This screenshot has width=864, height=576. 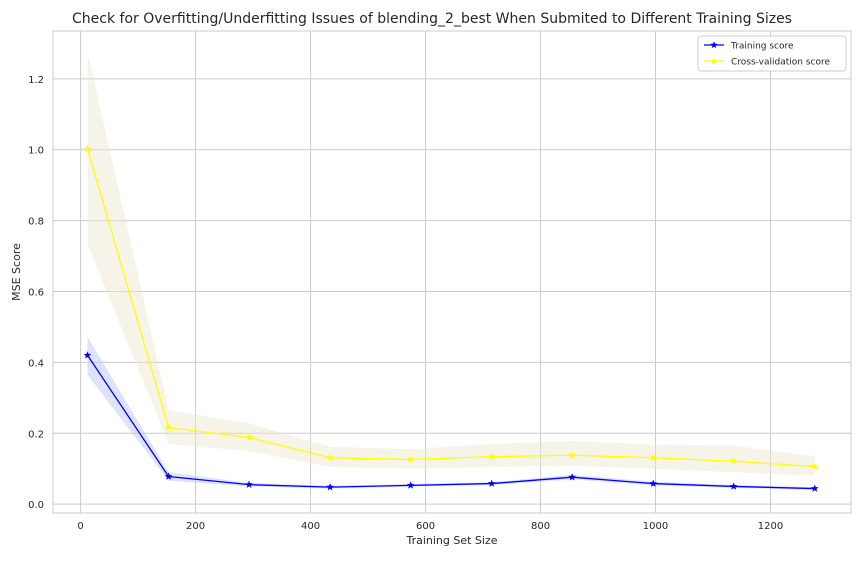 I want to click on y-tick-label: 1.0, so click(x=36, y=151).